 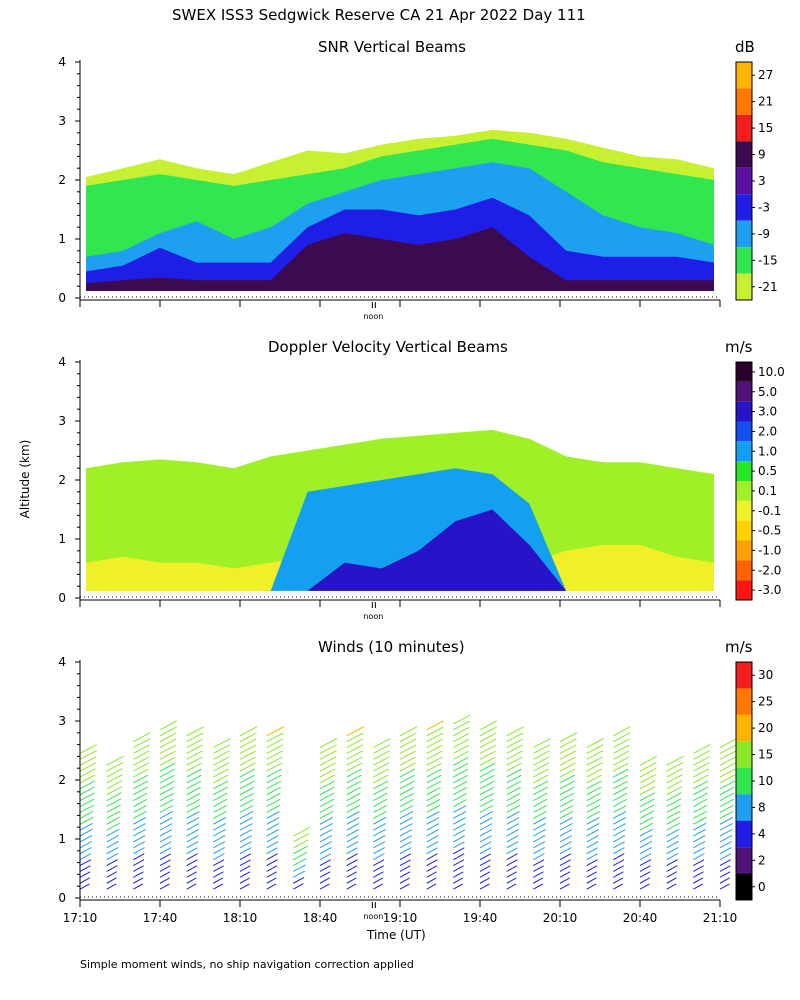 What do you see at coordinates (392, 47) in the screenshot?
I see `panel1-title: SNR Vertical Beams` at bounding box center [392, 47].